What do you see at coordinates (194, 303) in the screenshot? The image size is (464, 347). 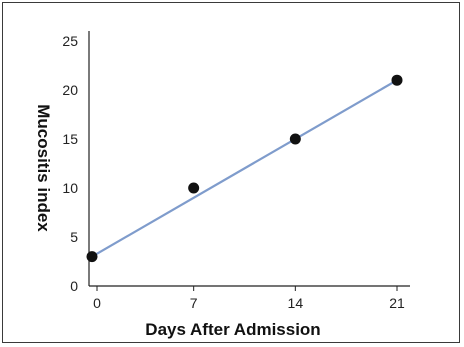 I see `x-tick-label: 7` at bounding box center [194, 303].